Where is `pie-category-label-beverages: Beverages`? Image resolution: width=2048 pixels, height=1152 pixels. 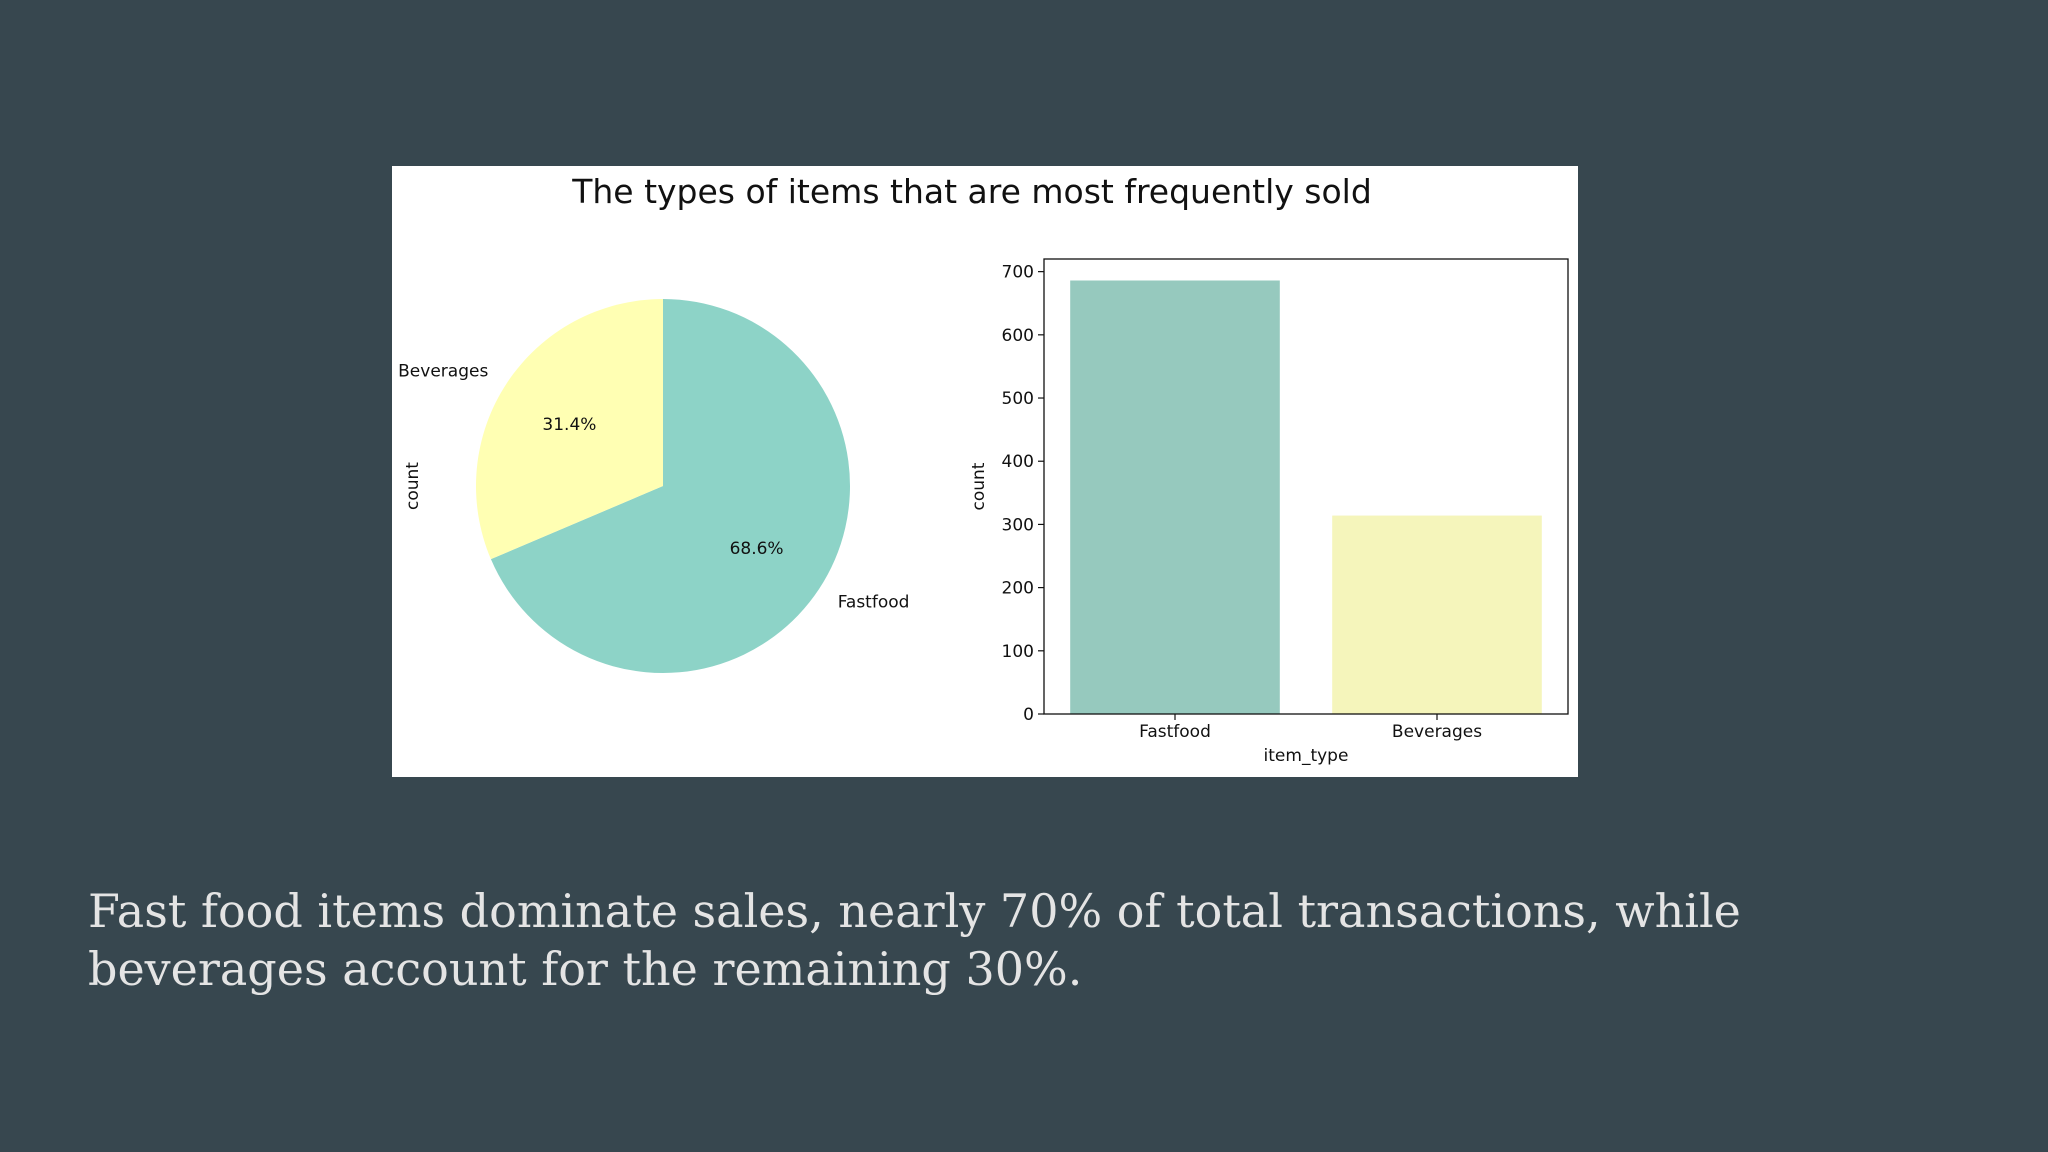
pie-category-label-beverages: Beverages is located at coordinates (443, 371).